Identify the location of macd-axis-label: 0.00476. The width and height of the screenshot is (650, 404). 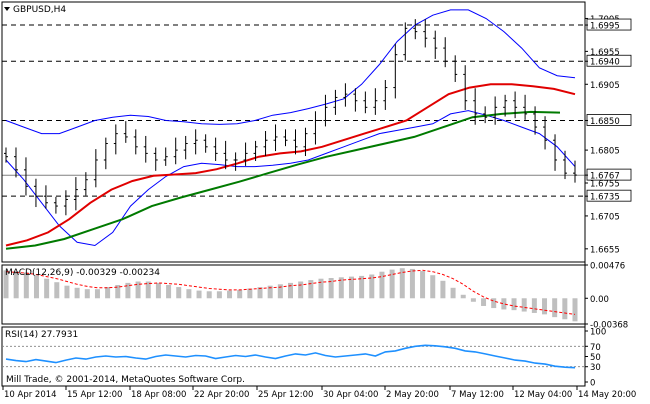
(607, 267).